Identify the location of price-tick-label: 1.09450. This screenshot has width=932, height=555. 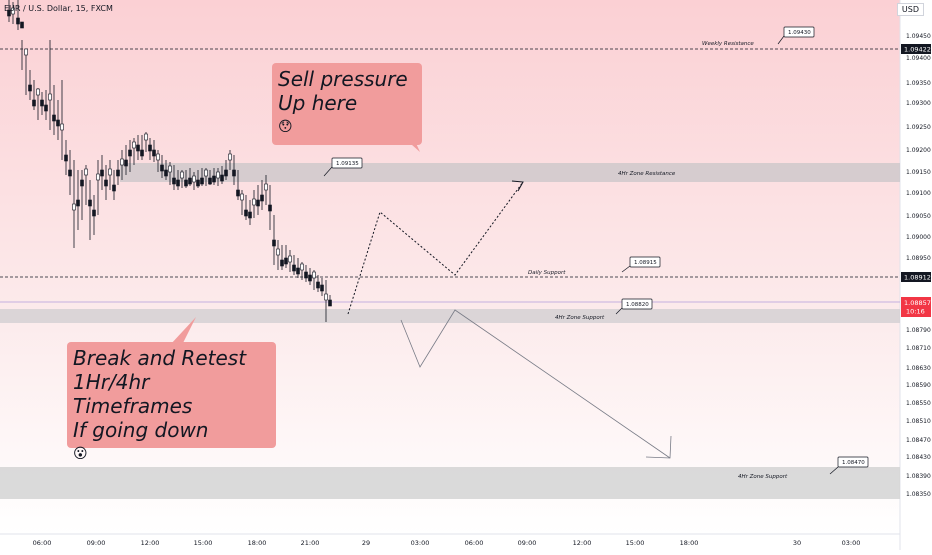
(918, 36).